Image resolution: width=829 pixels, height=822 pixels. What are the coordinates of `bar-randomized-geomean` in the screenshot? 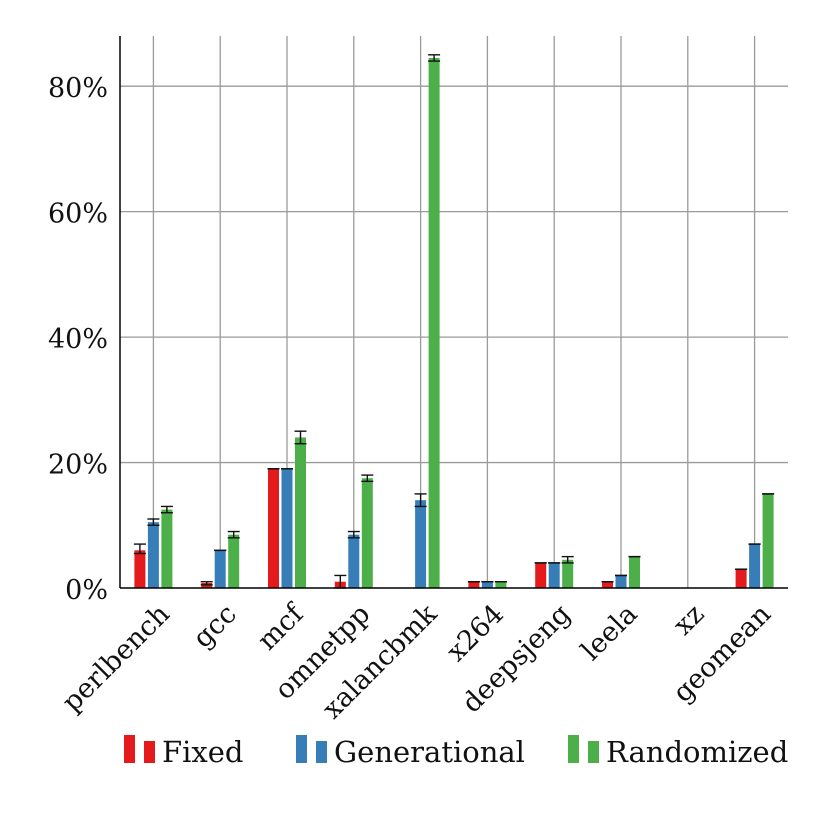 It's located at (768, 540).